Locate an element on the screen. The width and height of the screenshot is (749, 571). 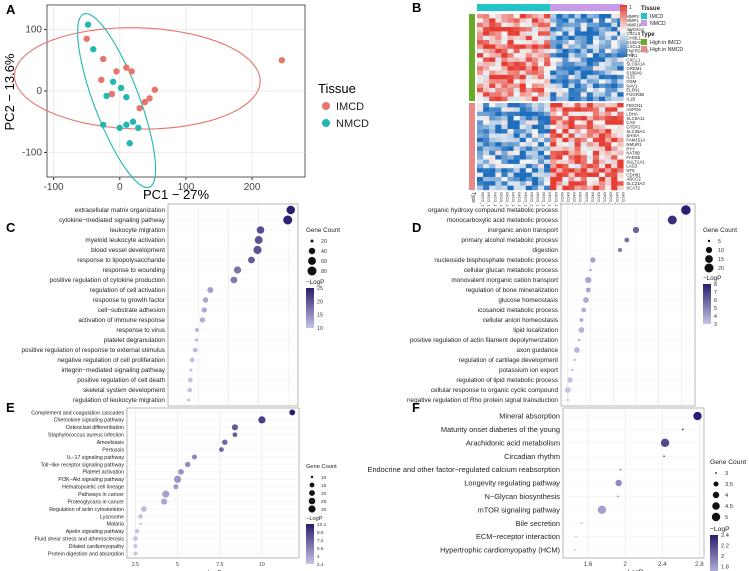
panel-d-size-legend-label: 20 is located at coordinates (721, 269).